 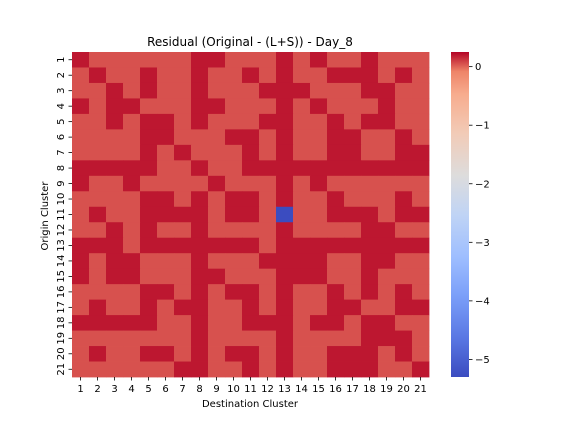 What do you see at coordinates (216, 389) in the screenshot?
I see `x-tick-label-9: 9` at bounding box center [216, 389].